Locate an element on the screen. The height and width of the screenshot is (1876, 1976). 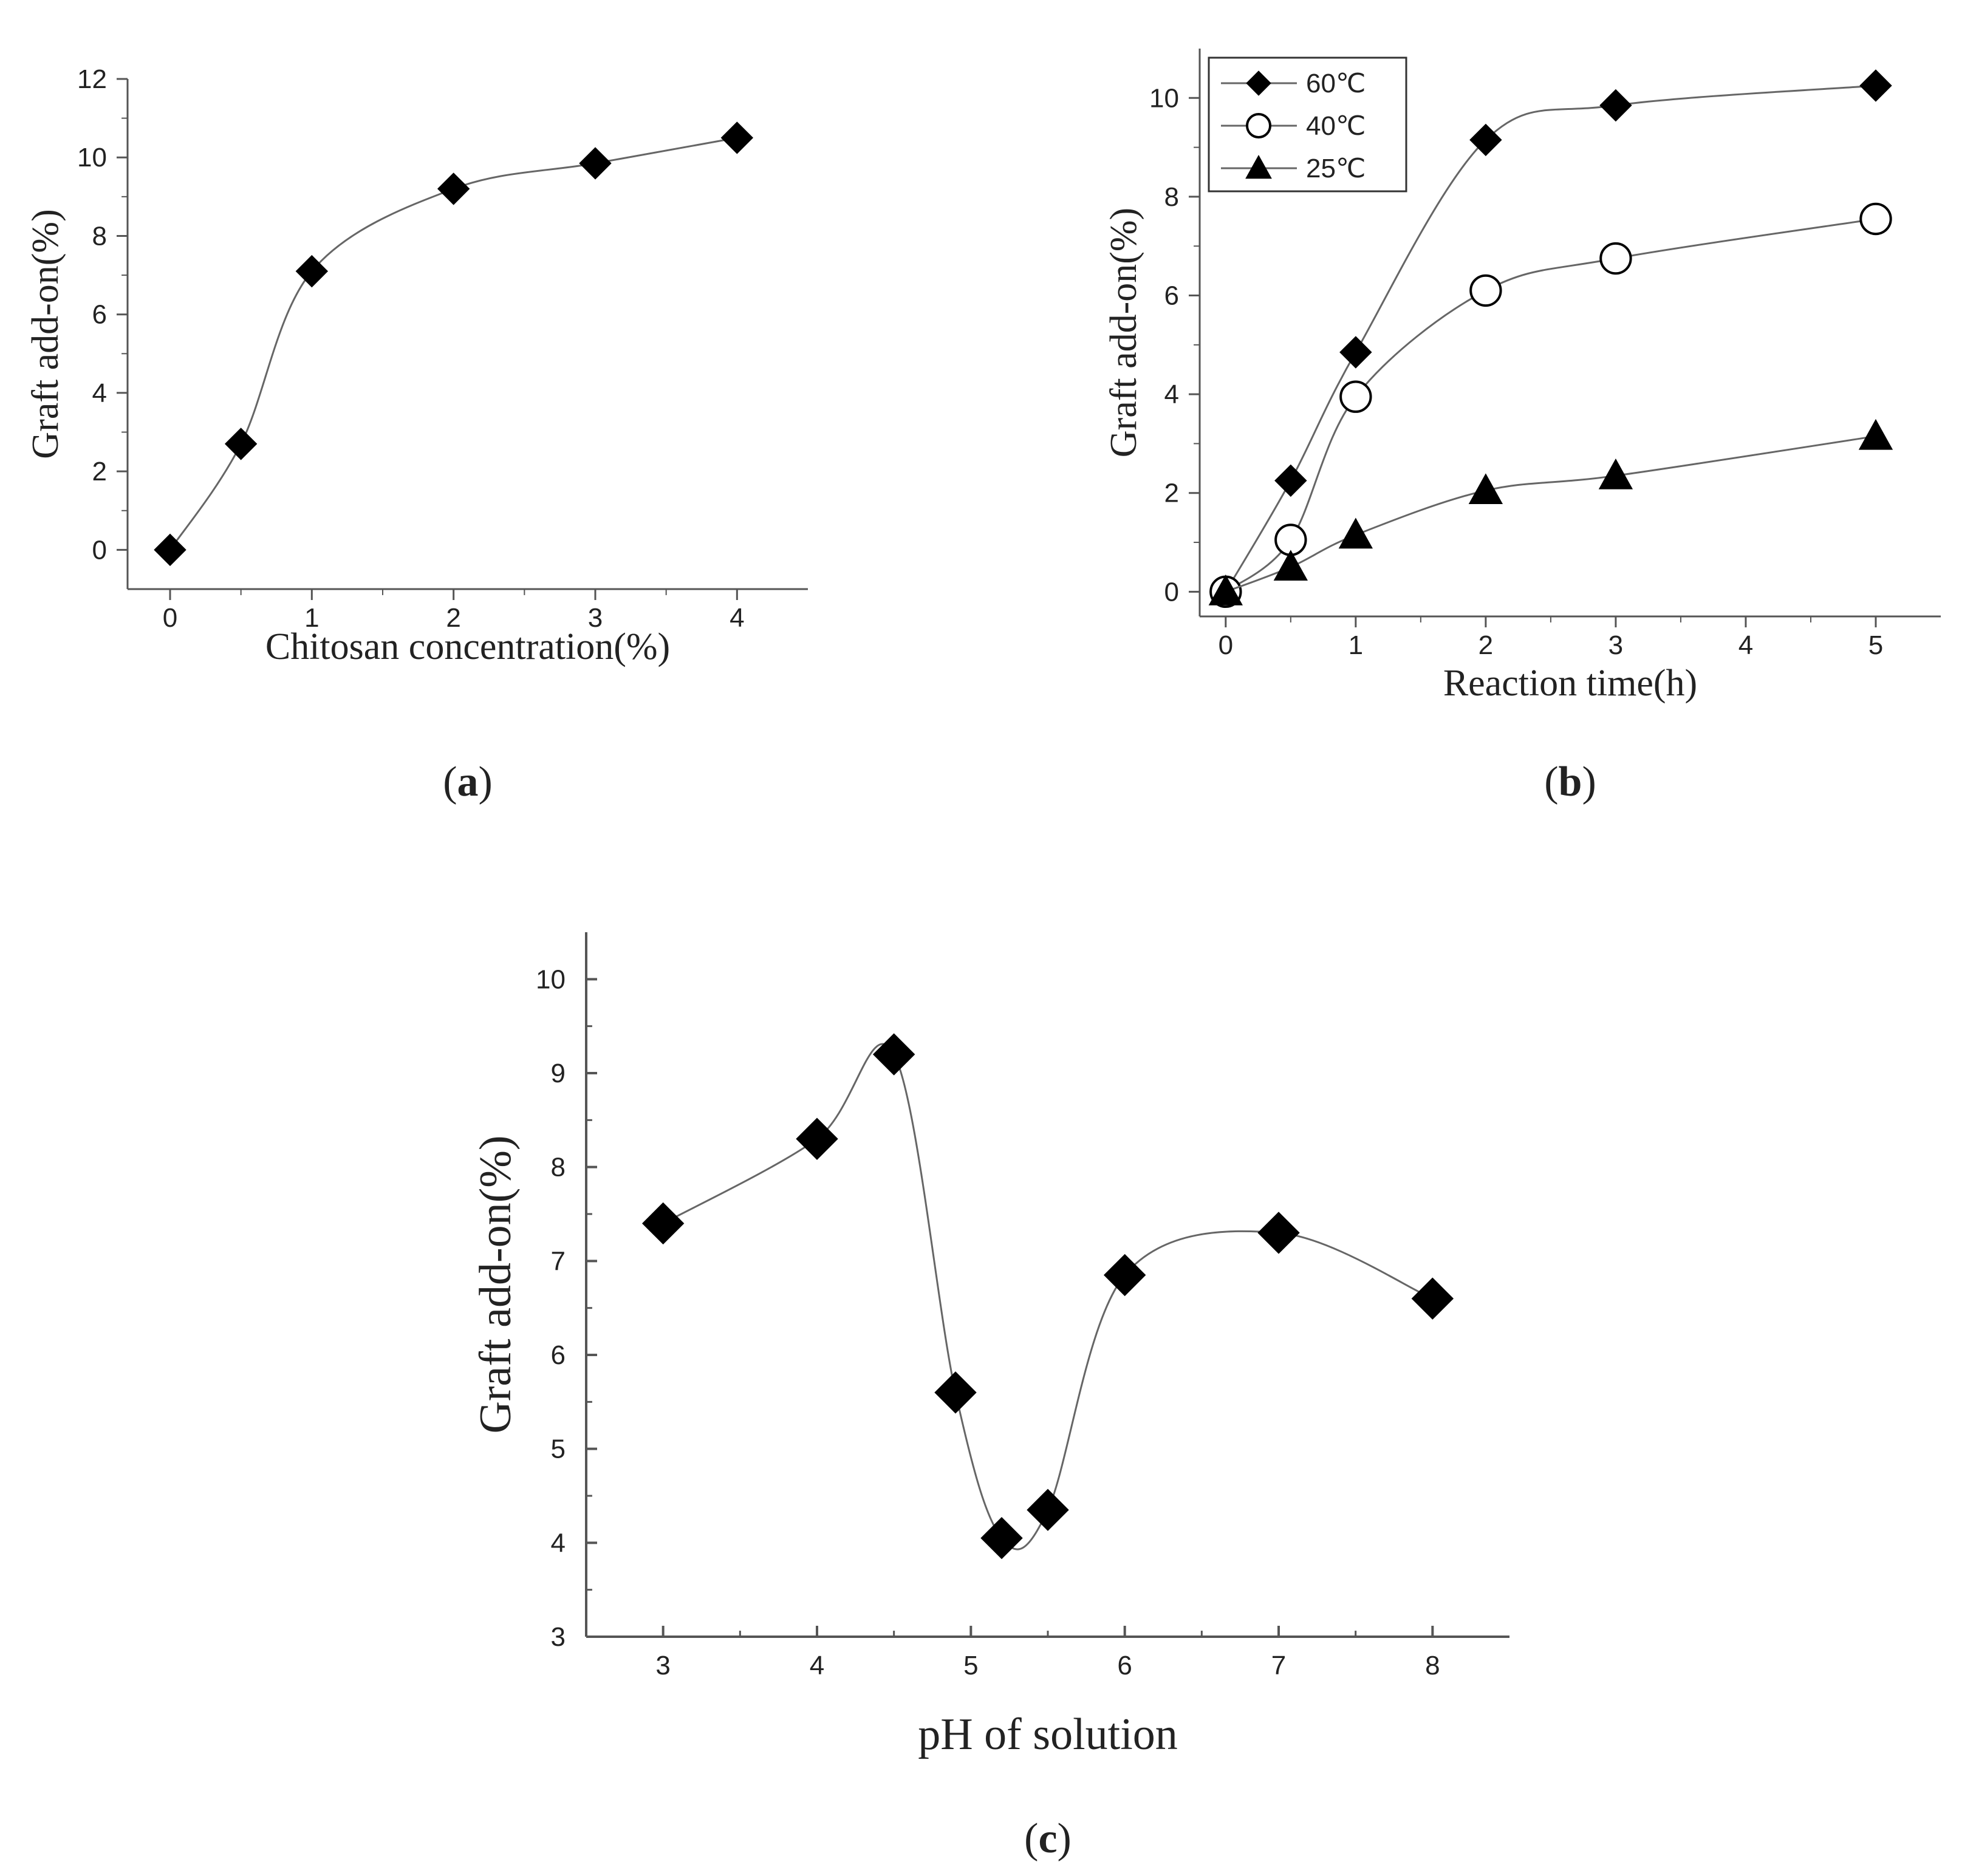
x-tick-label: 7 is located at coordinates (1279, 1666).